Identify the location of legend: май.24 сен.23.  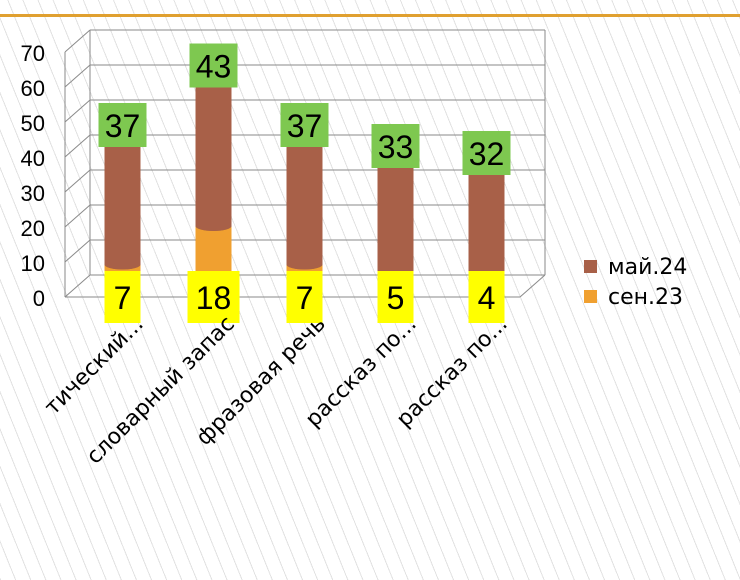
(635, 282).